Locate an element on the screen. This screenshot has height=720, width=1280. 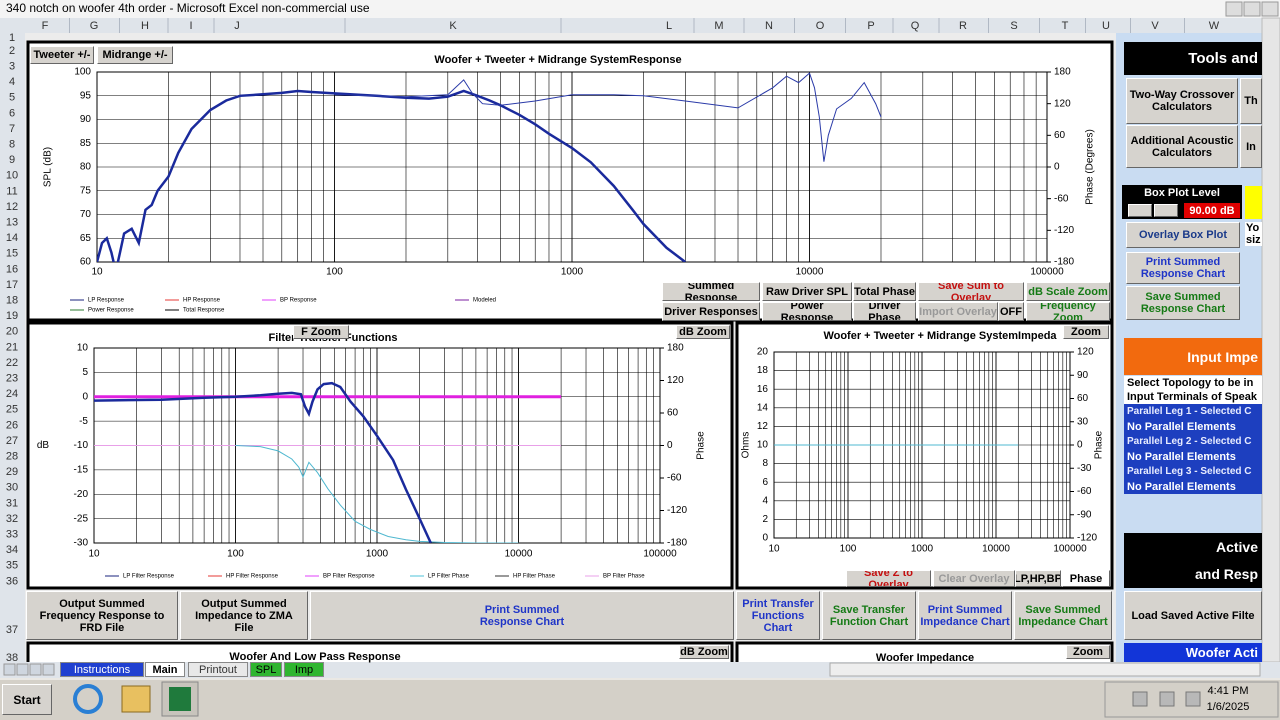
sheet-tab: Imp is located at coordinates (304, 669).